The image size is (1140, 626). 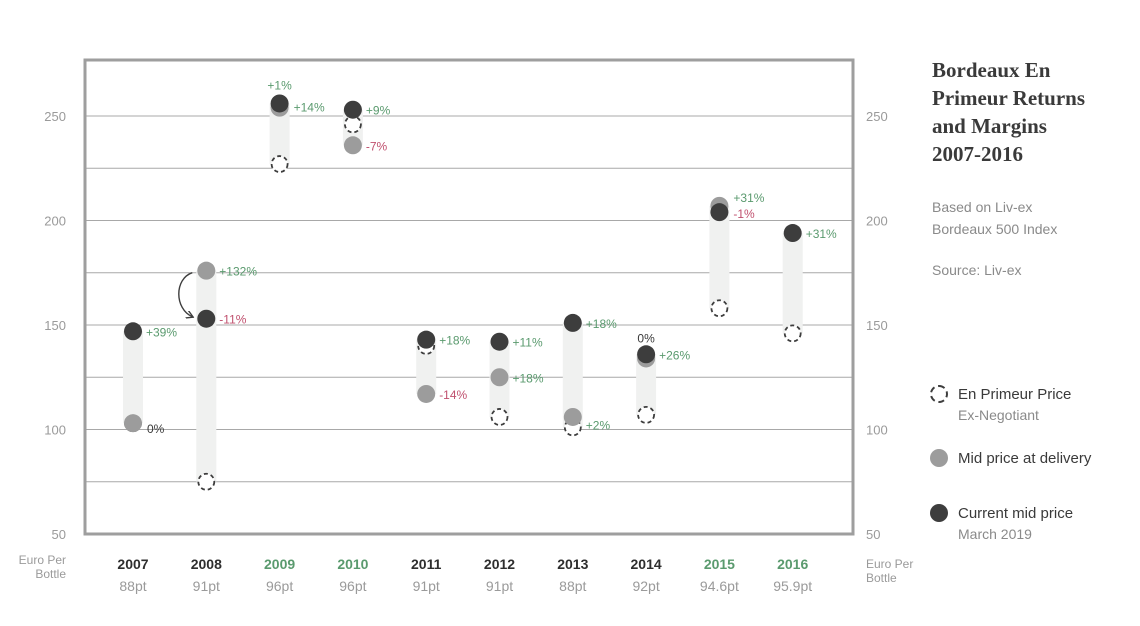 I want to click on x-tick-label: 2011, so click(x=426, y=564).